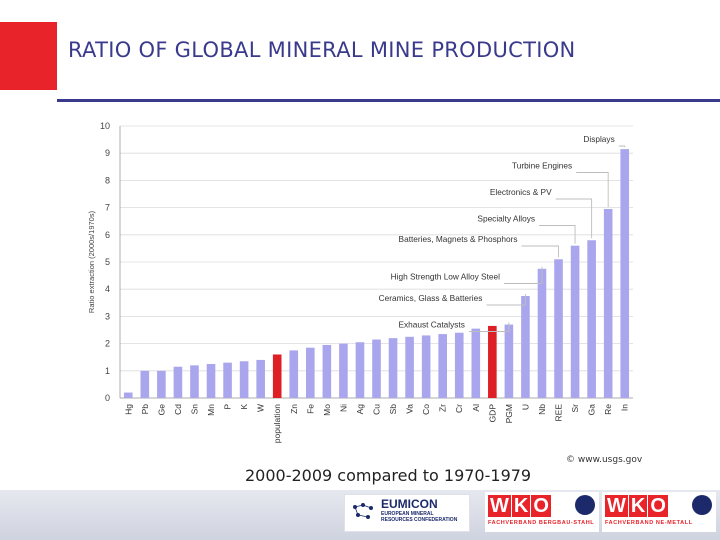 Image resolution: width=720 pixels, height=540 pixels. What do you see at coordinates (542, 166) in the screenshot?
I see `annotation-label: Turbine Engines` at bounding box center [542, 166].